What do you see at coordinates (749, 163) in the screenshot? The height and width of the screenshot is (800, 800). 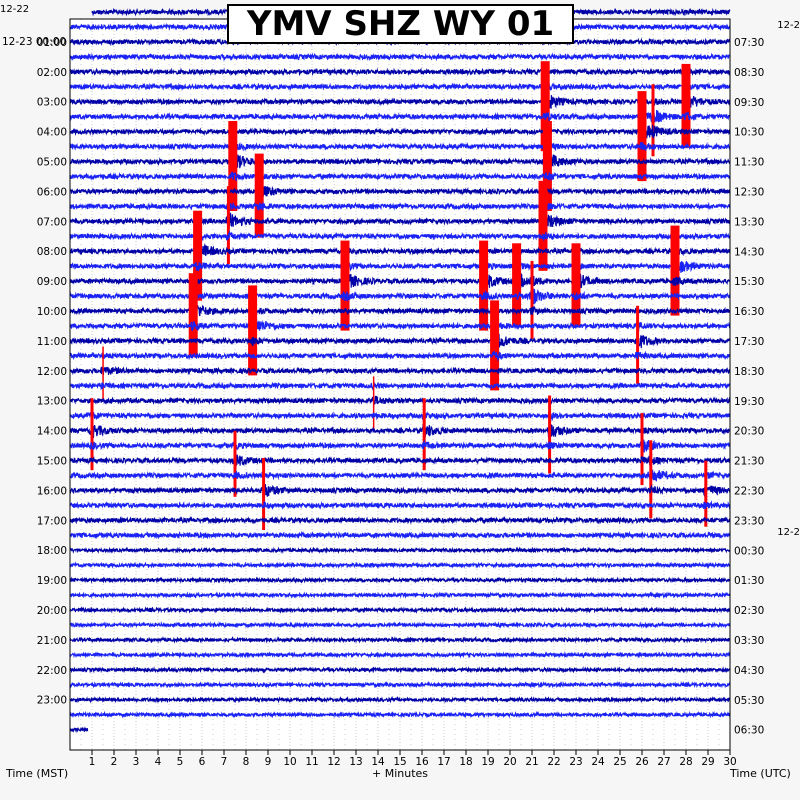 I see `right-hour-label: 11:30` at bounding box center [749, 163].